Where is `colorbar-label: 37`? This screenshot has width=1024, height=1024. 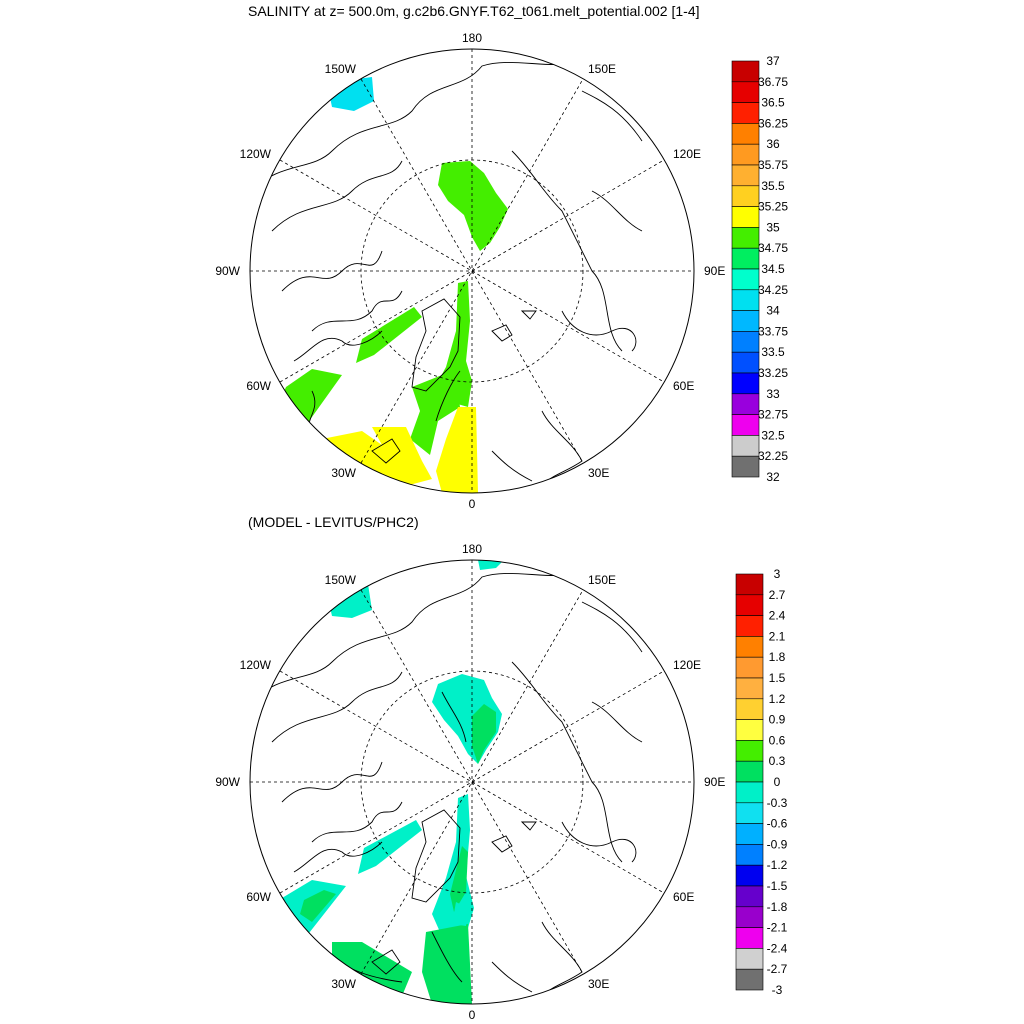 colorbar-label: 37 is located at coordinates (773, 61).